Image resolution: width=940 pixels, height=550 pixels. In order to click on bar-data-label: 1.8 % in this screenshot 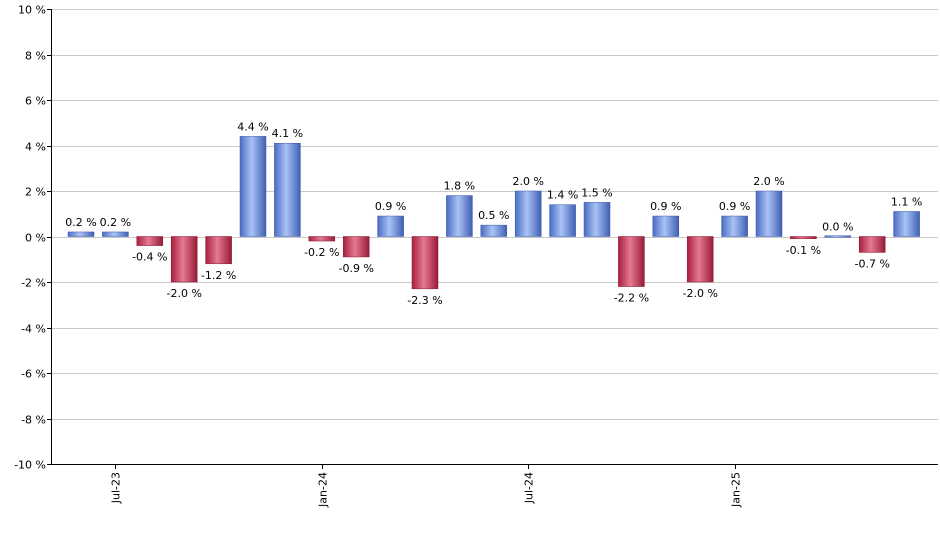, I will do `click(459, 186)`.